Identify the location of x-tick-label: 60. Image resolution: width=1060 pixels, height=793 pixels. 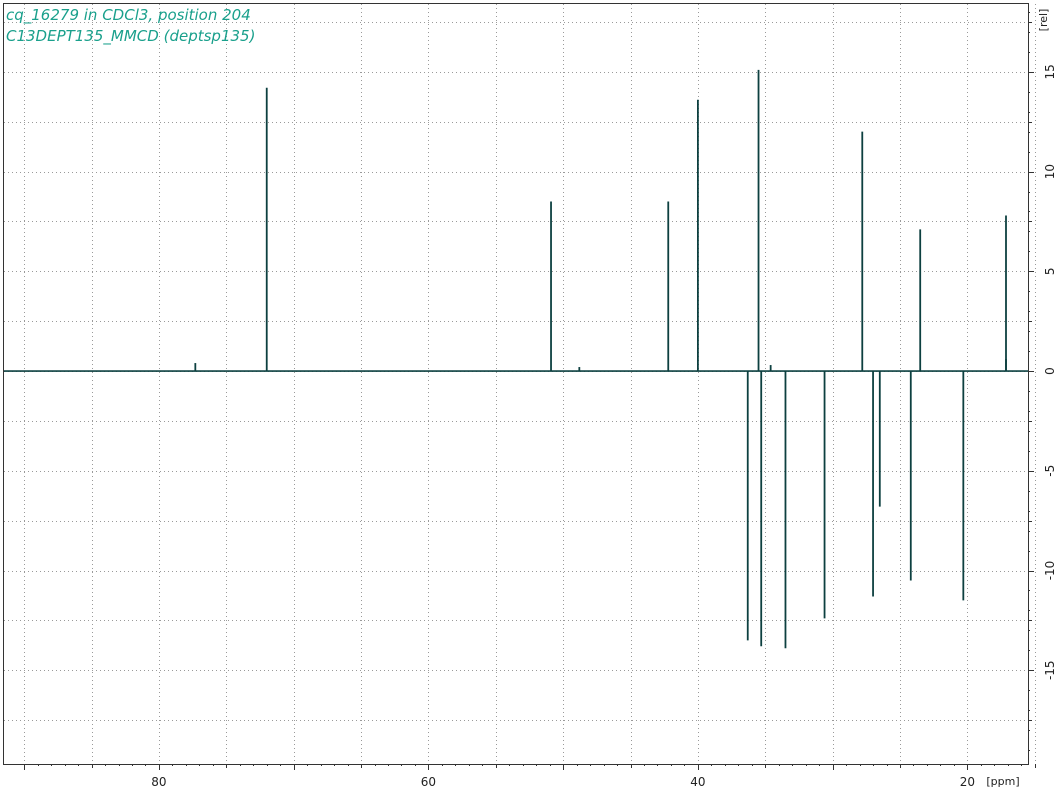
(428, 782).